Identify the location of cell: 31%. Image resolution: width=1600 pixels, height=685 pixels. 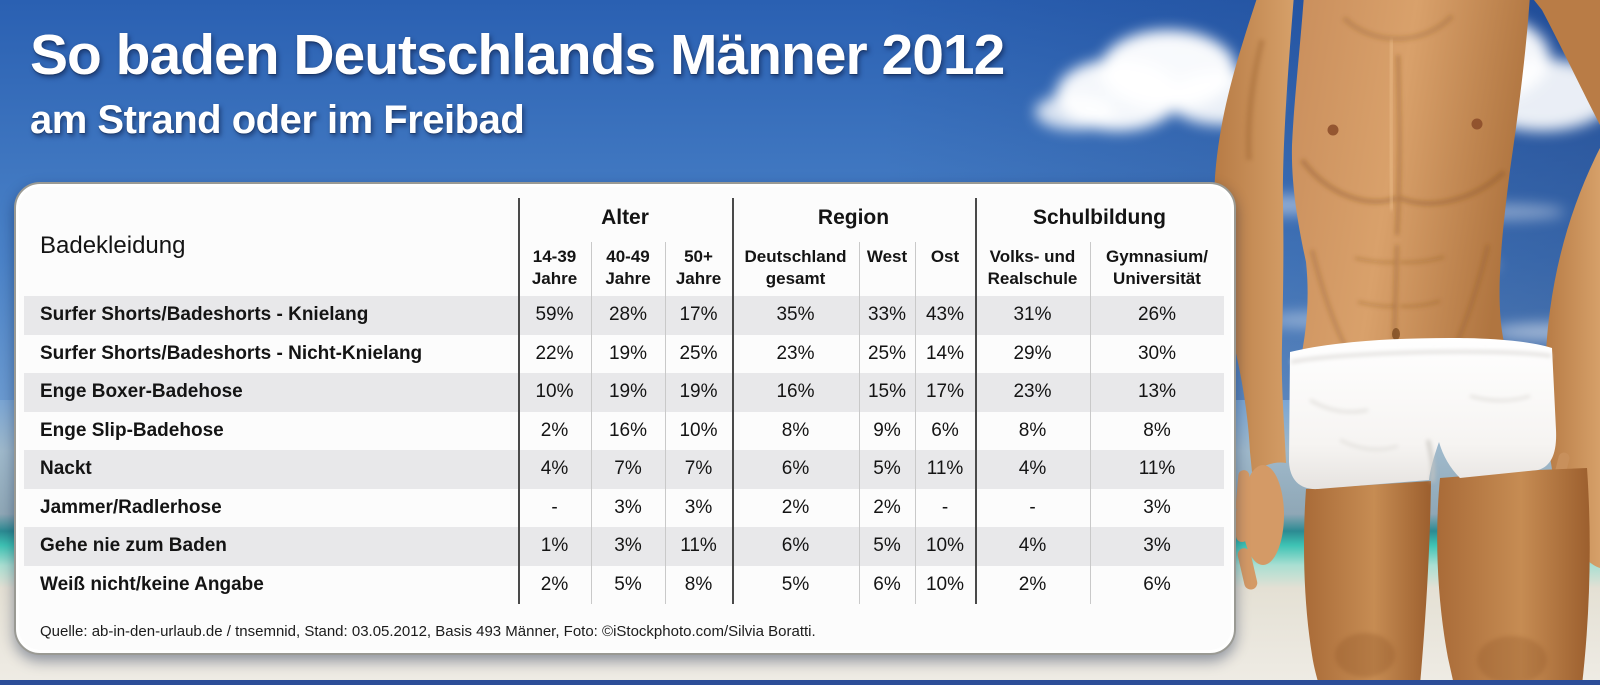
(1032, 315).